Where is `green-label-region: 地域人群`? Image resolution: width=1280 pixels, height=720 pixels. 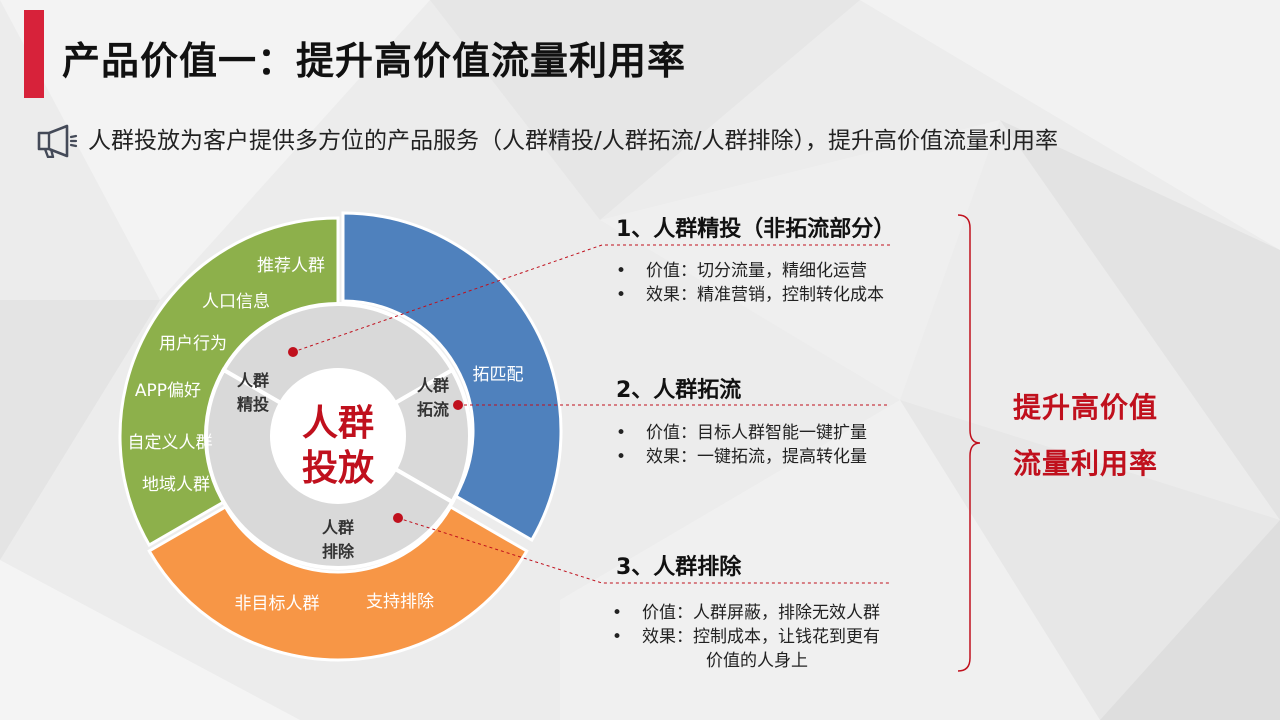
green-label-region: 地域人群 is located at coordinates (176, 485).